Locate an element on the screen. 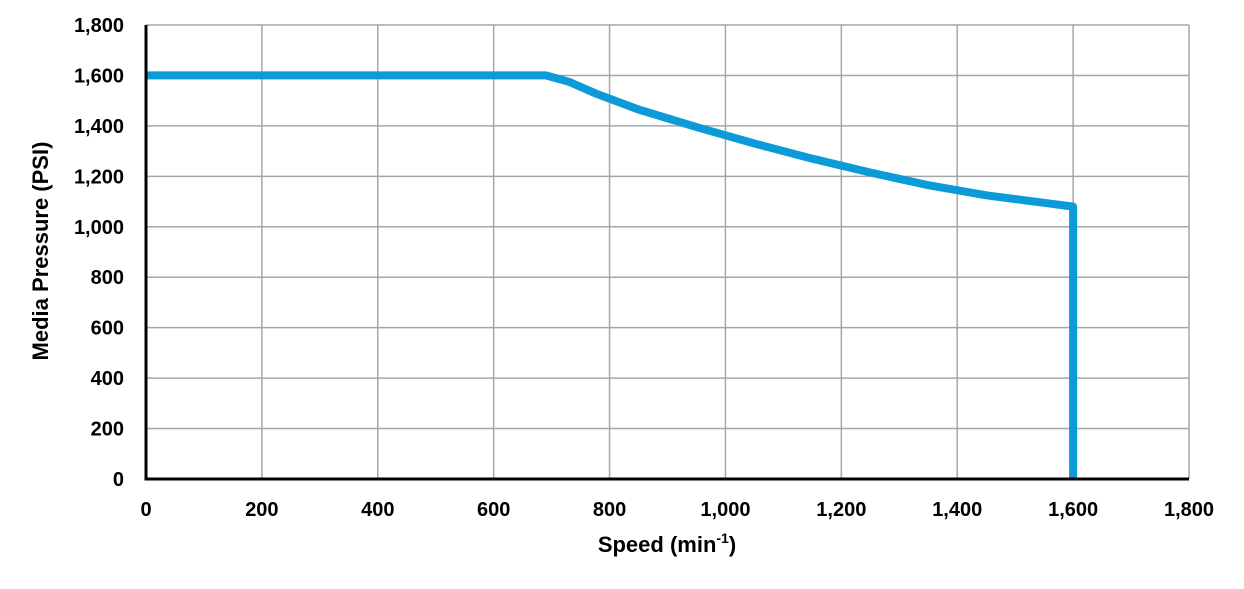  y-tick-label: 1,800 is located at coordinates (99, 26).